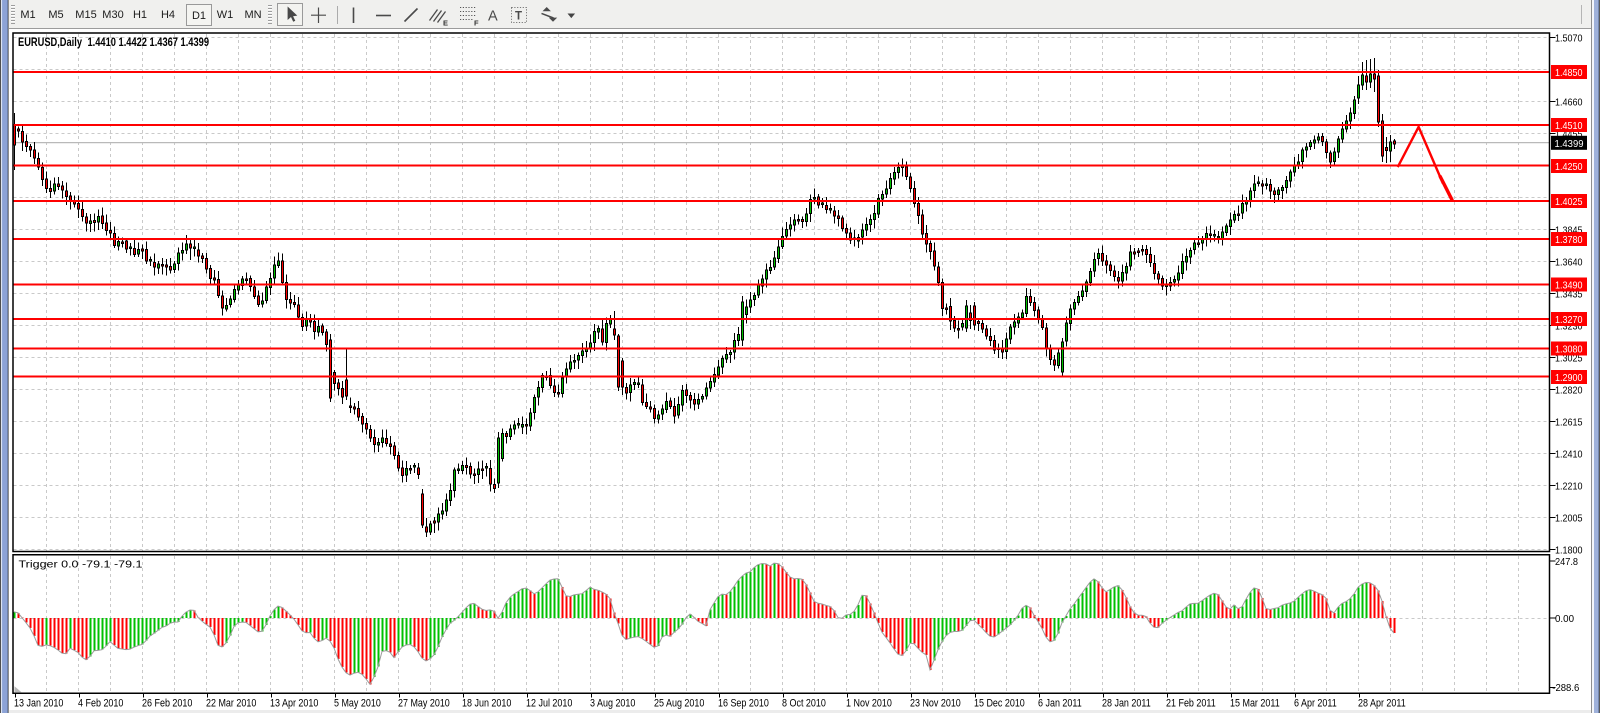 Image resolution: width=1600 pixels, height=713 pixels. What do you see at coordinates (1060, 703) in the screenshot?
I see `svg-text: 6 Jan 2011` at bounding box center [1060, 703].